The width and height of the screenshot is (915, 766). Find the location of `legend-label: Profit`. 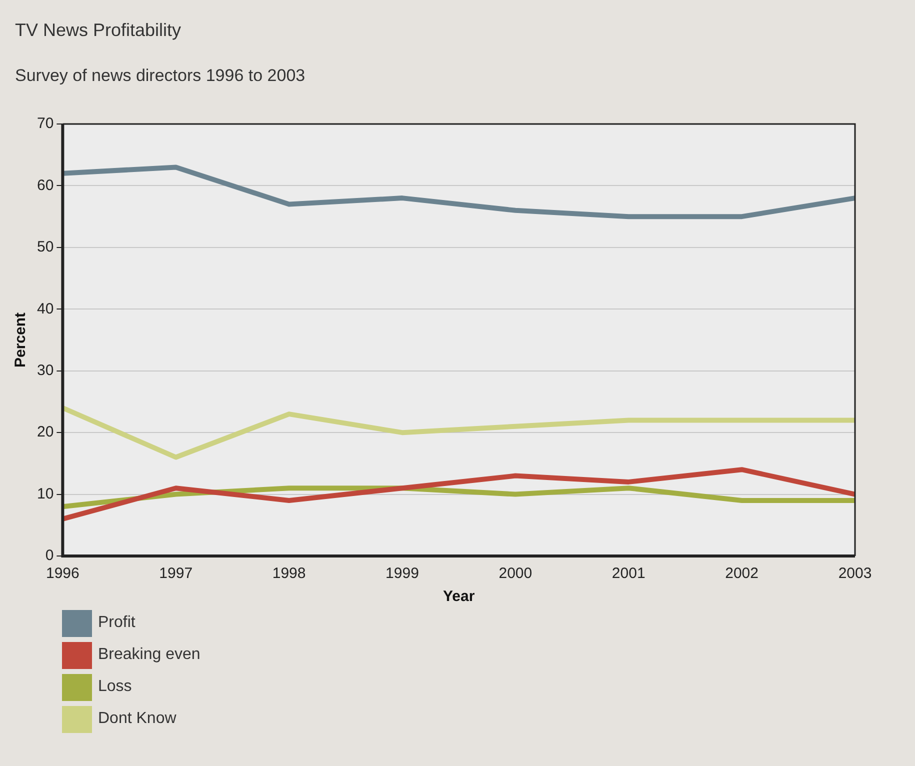

legend-label: Profit is located at coordinates (117, 623).